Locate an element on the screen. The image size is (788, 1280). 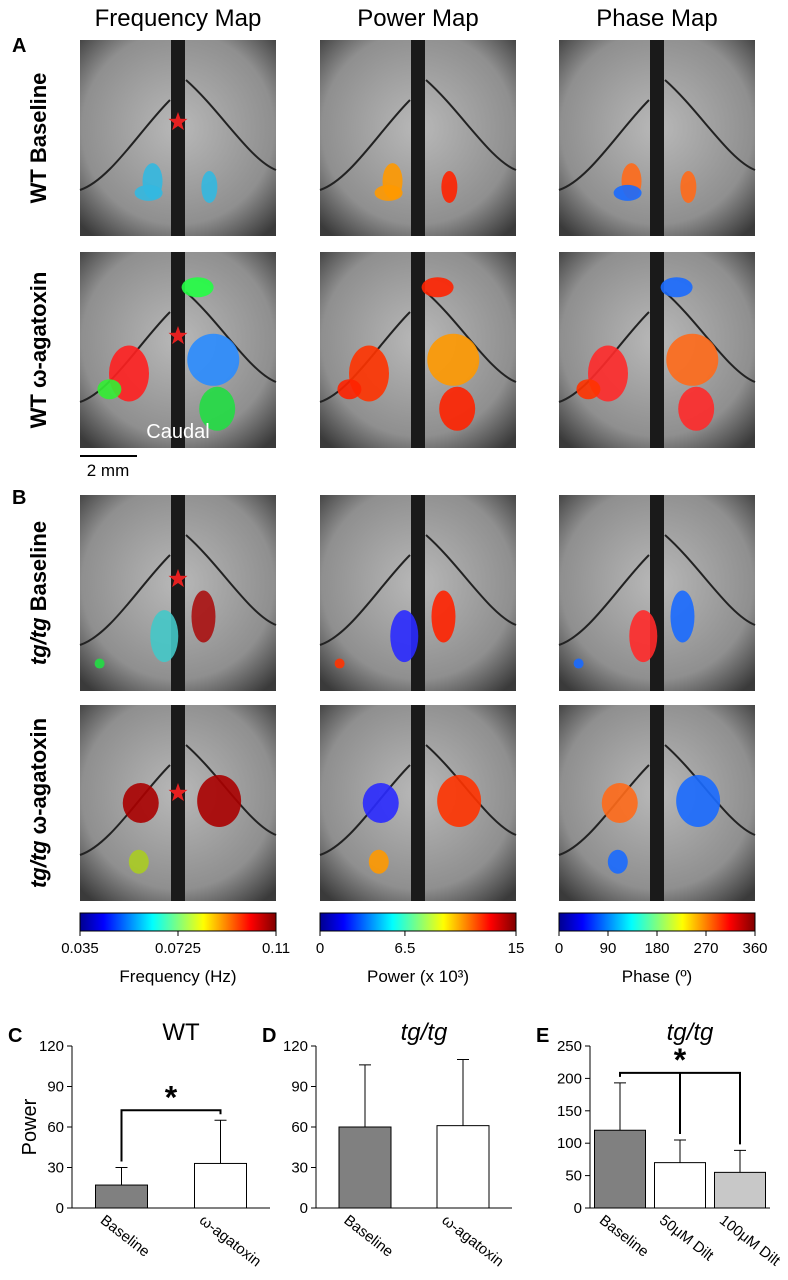
colorbar-label: Frequency (Hz) is located at coordinates (177, 976).